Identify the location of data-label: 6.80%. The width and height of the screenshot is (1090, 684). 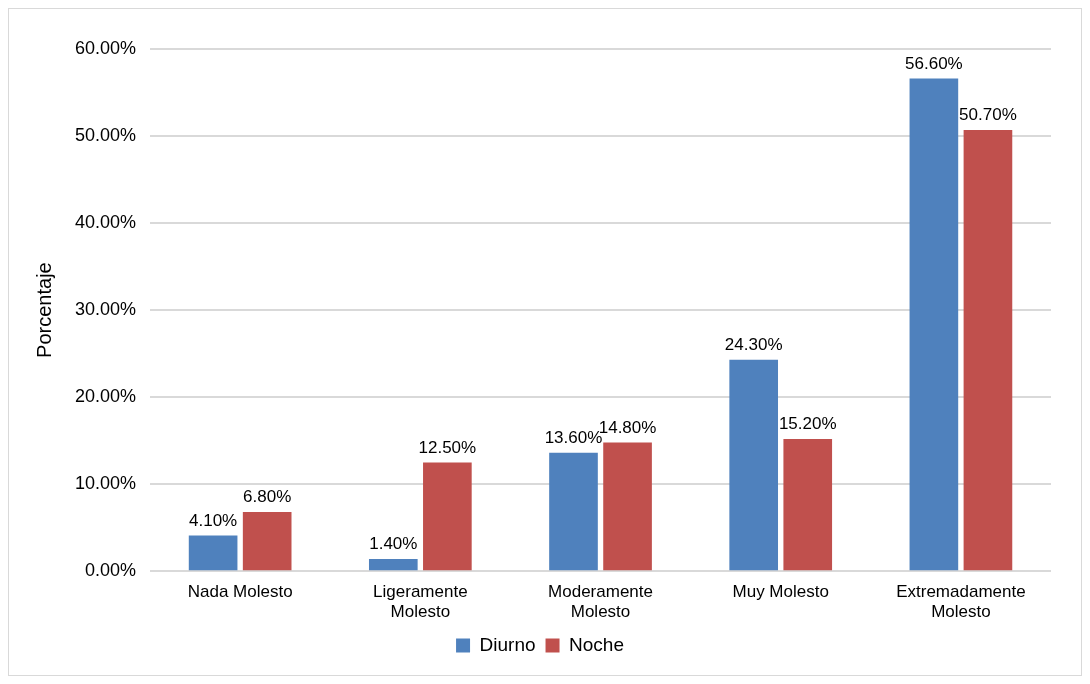
(267, 497).